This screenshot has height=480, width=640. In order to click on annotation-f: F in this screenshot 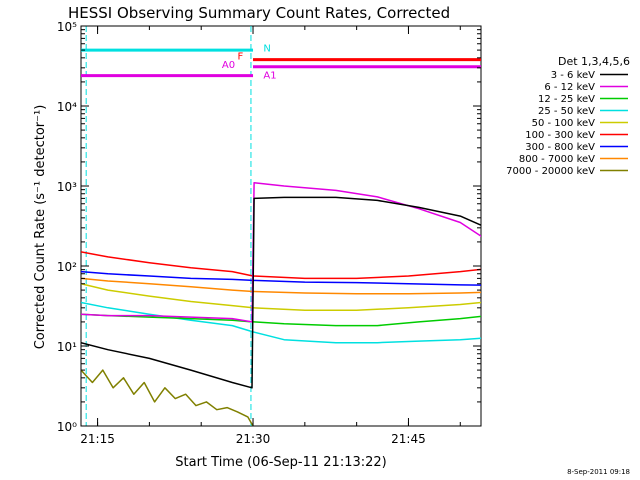, I will do `click(240, 57)`.